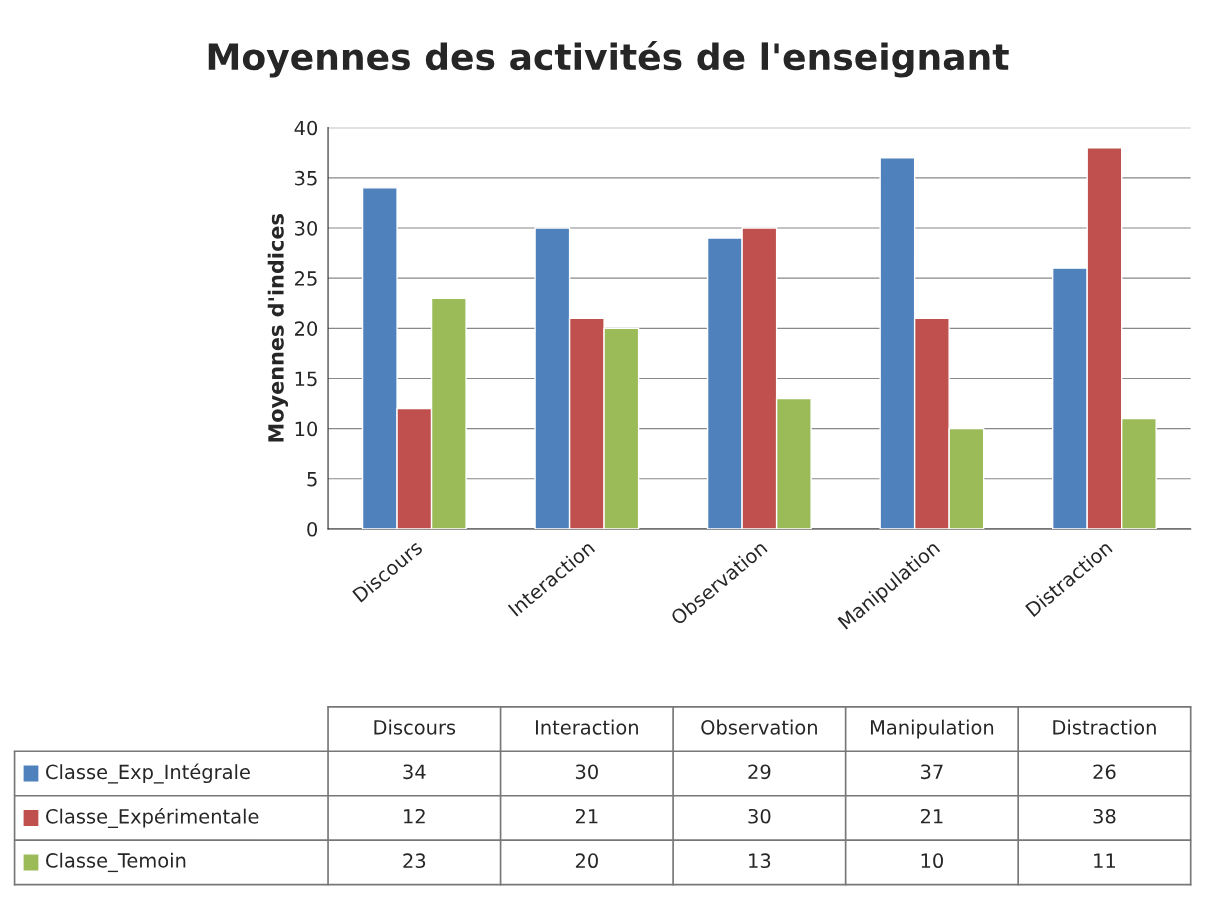 The image size is (1215, 912). I want to click on data-label: 29, so click(759, 772).